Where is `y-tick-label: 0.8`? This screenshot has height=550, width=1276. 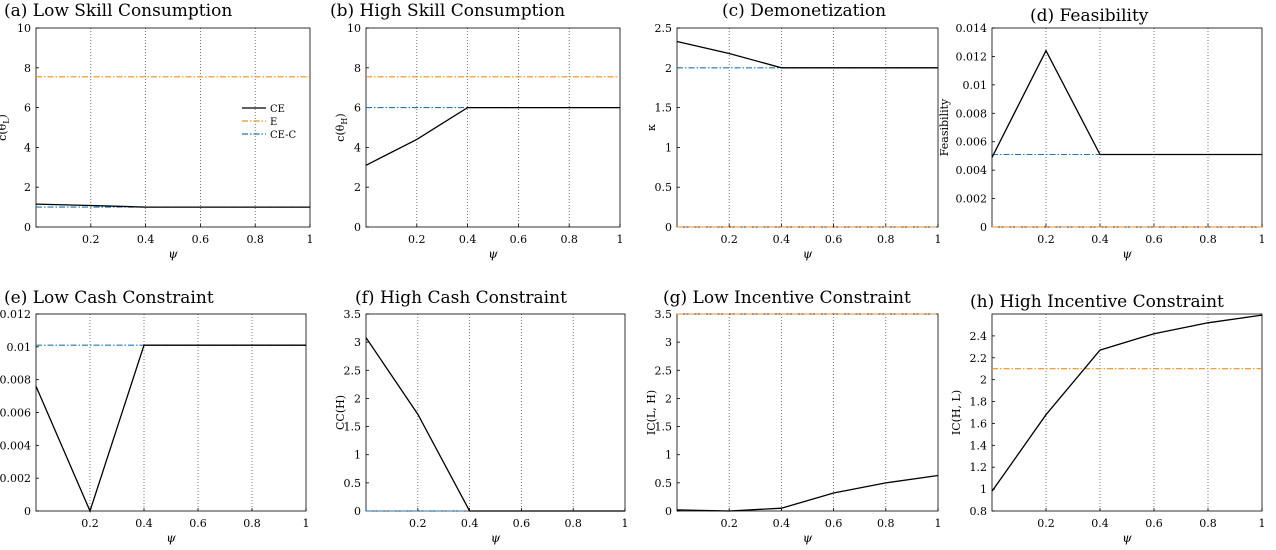
y-tick-label: 0.8 is located at coordinates (979, 511).